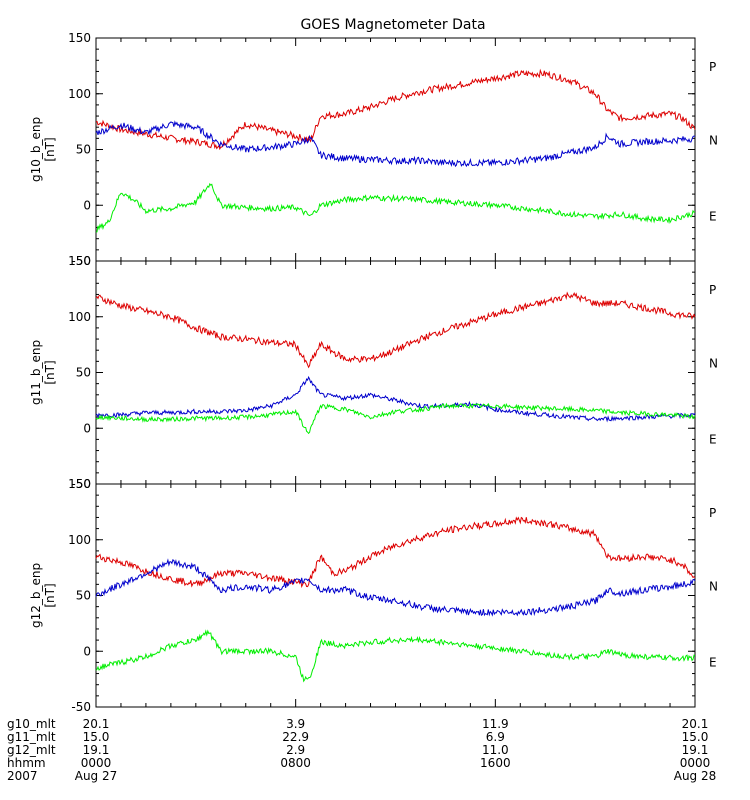 Image resolution: width=750 pixels, height=800 pixels. I want to click on x-row-value: 3.9, so click(295, 724).